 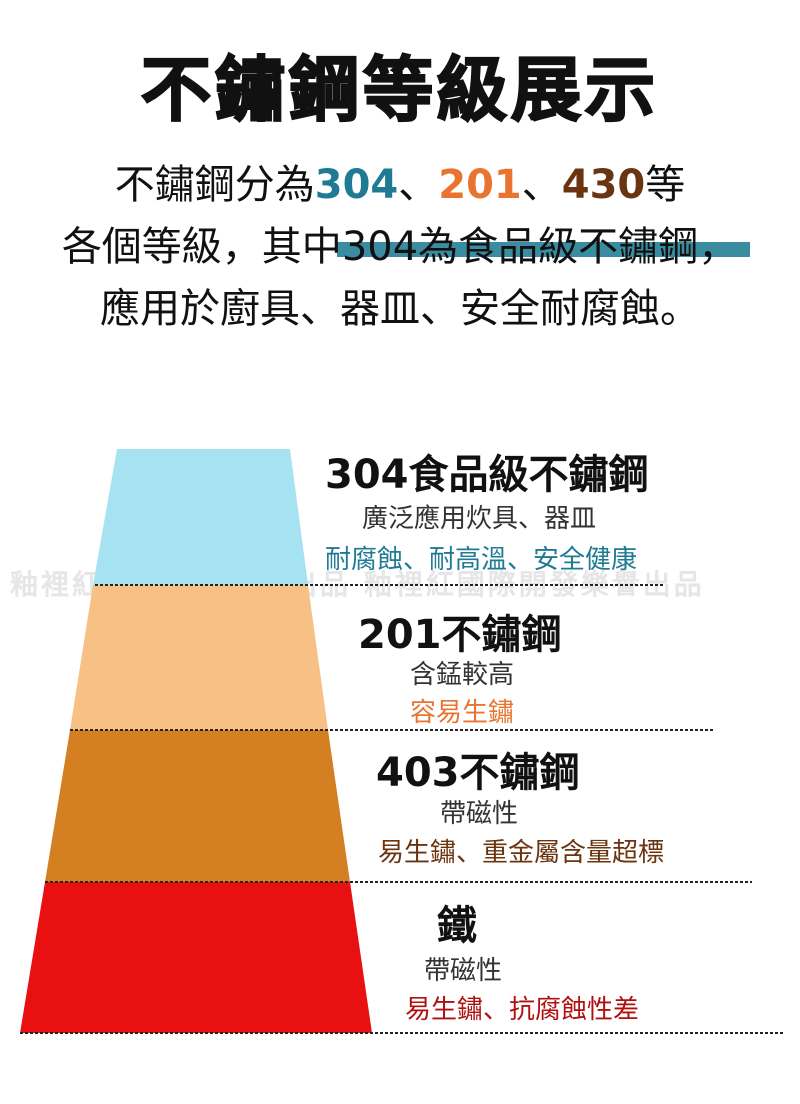 What do you see at coordinates (356, 185) in the screenshot?
I see `grade-304: 304` at bounding box center [356, 185].